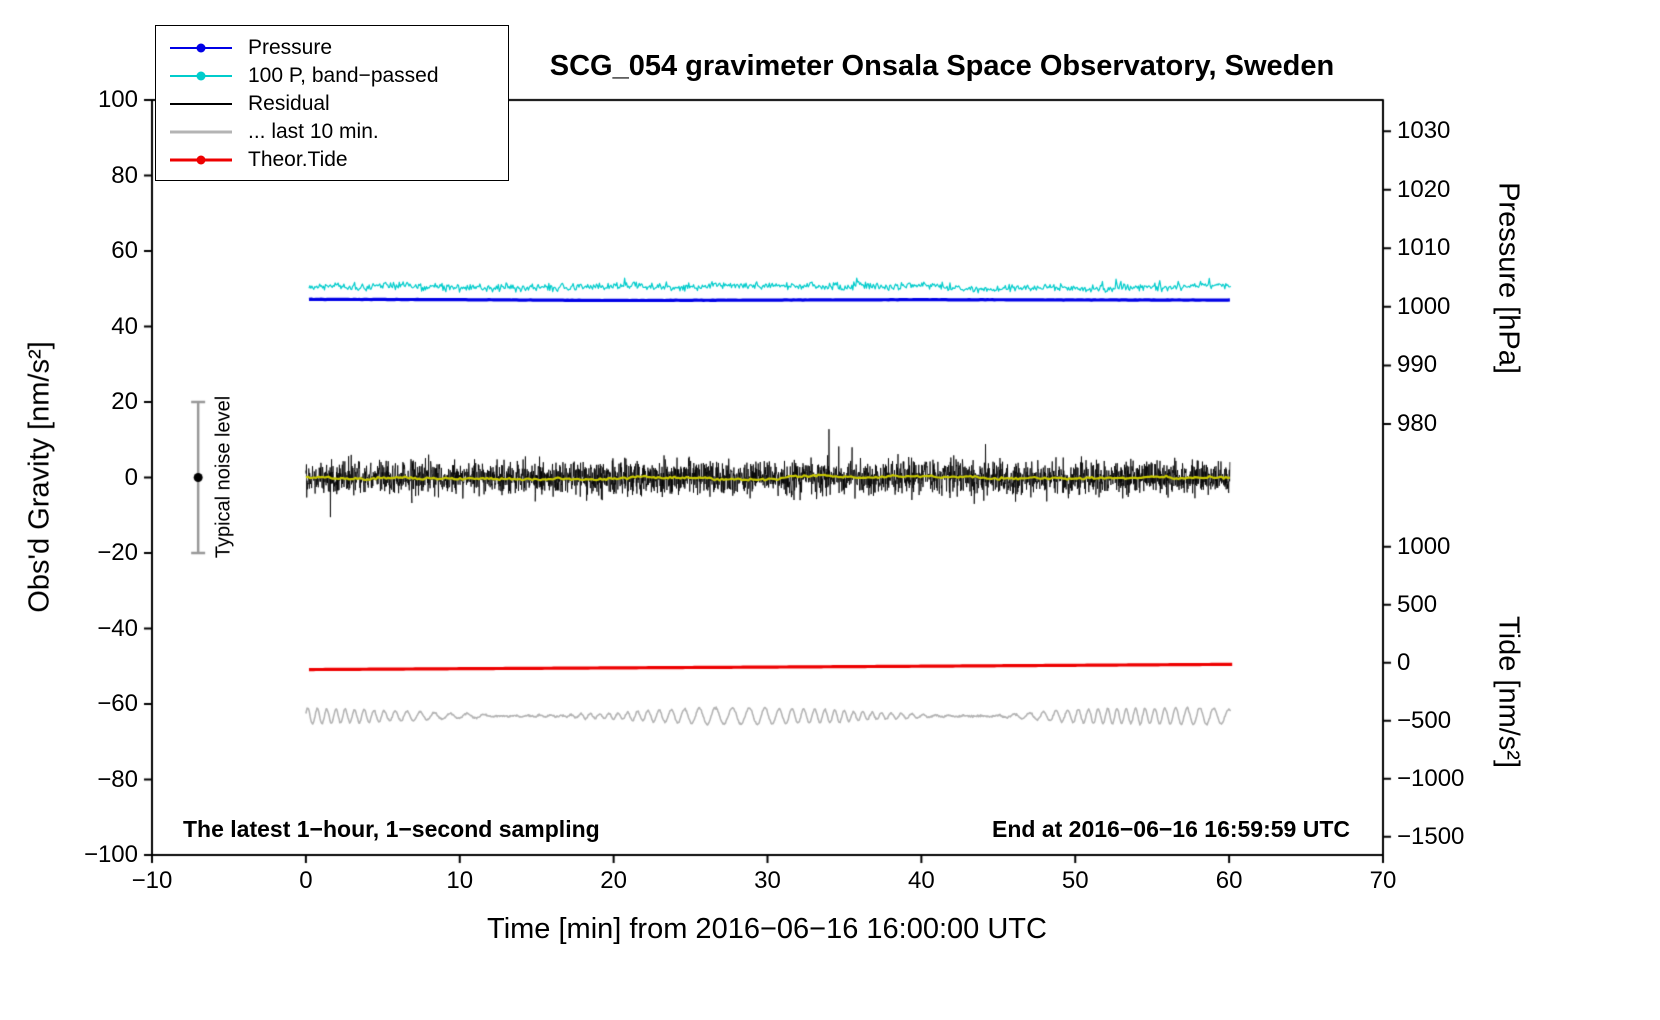 This screenshot has height=1020, width=1660. What do you see at coordinates (124, 401) in the screenshot?
I see `gravity-tick-label: 20` at bounding box center [124, 401].